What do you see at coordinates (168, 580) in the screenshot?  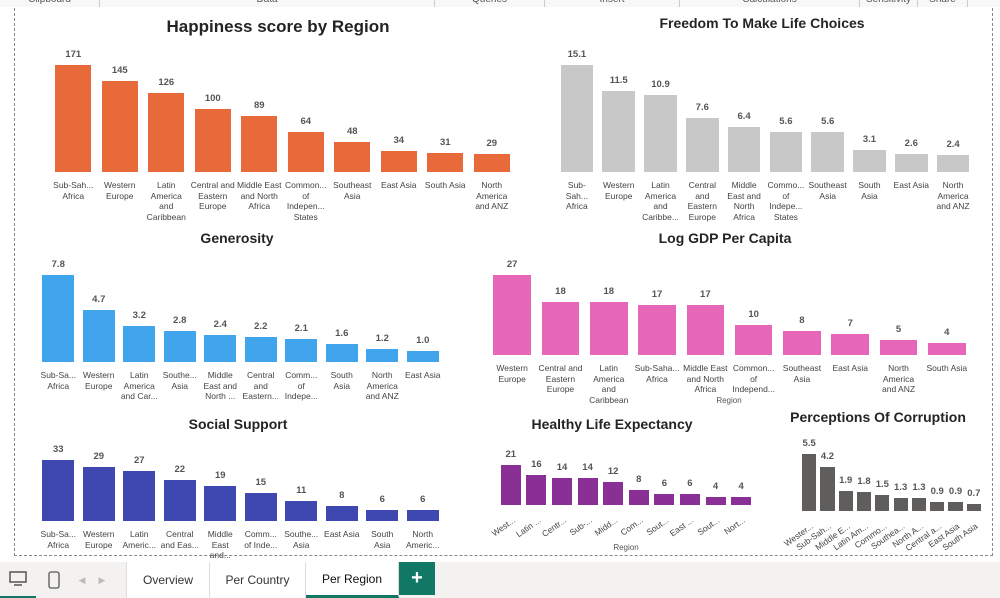 I see `tab-overview: Overview` at bounding box center [168, 580].